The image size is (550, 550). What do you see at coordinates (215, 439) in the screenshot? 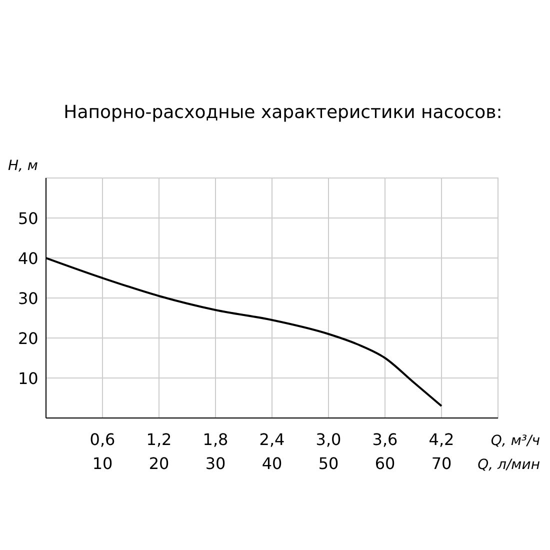
I see `x-tick-label: 1,8` at bounding box center [215, 439].